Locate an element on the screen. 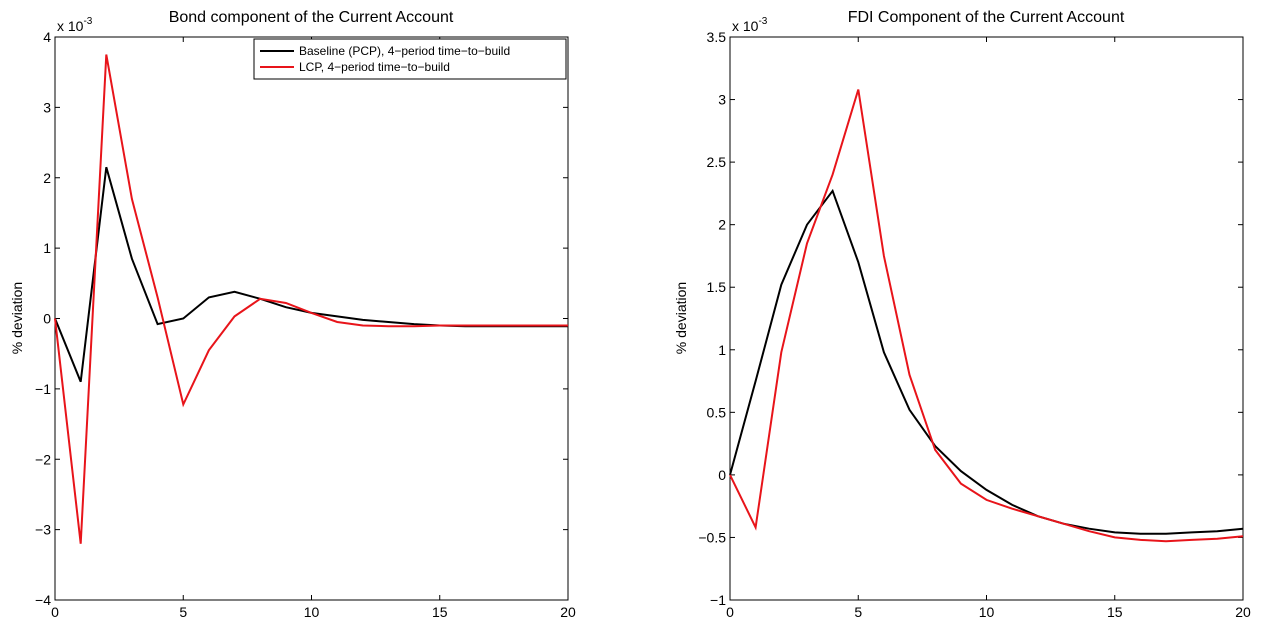  bond-xtick-label: 10 is located at coordinates (312, 612).